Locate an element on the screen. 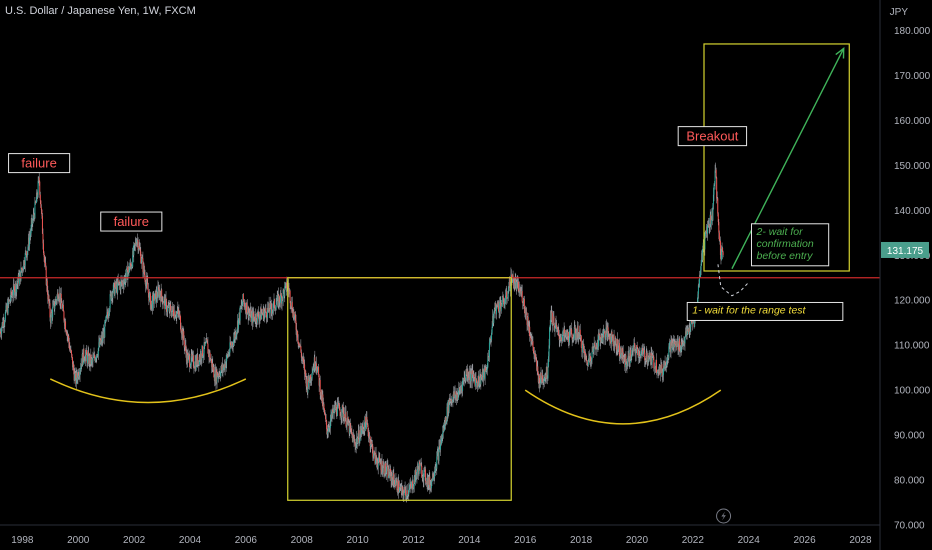 Image resolution: width=932 pixels, height=550 pixels. last-price-label: 131.175 is located at coordinates (905, 251).